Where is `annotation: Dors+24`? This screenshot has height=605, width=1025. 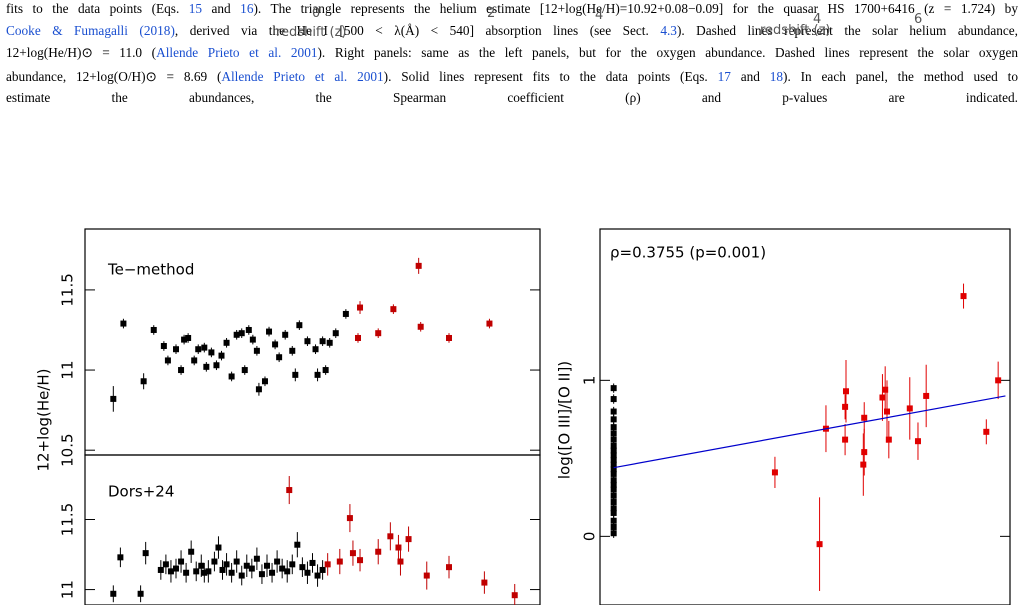
annotation: Dors+24 is located at coordinates (141, 492).